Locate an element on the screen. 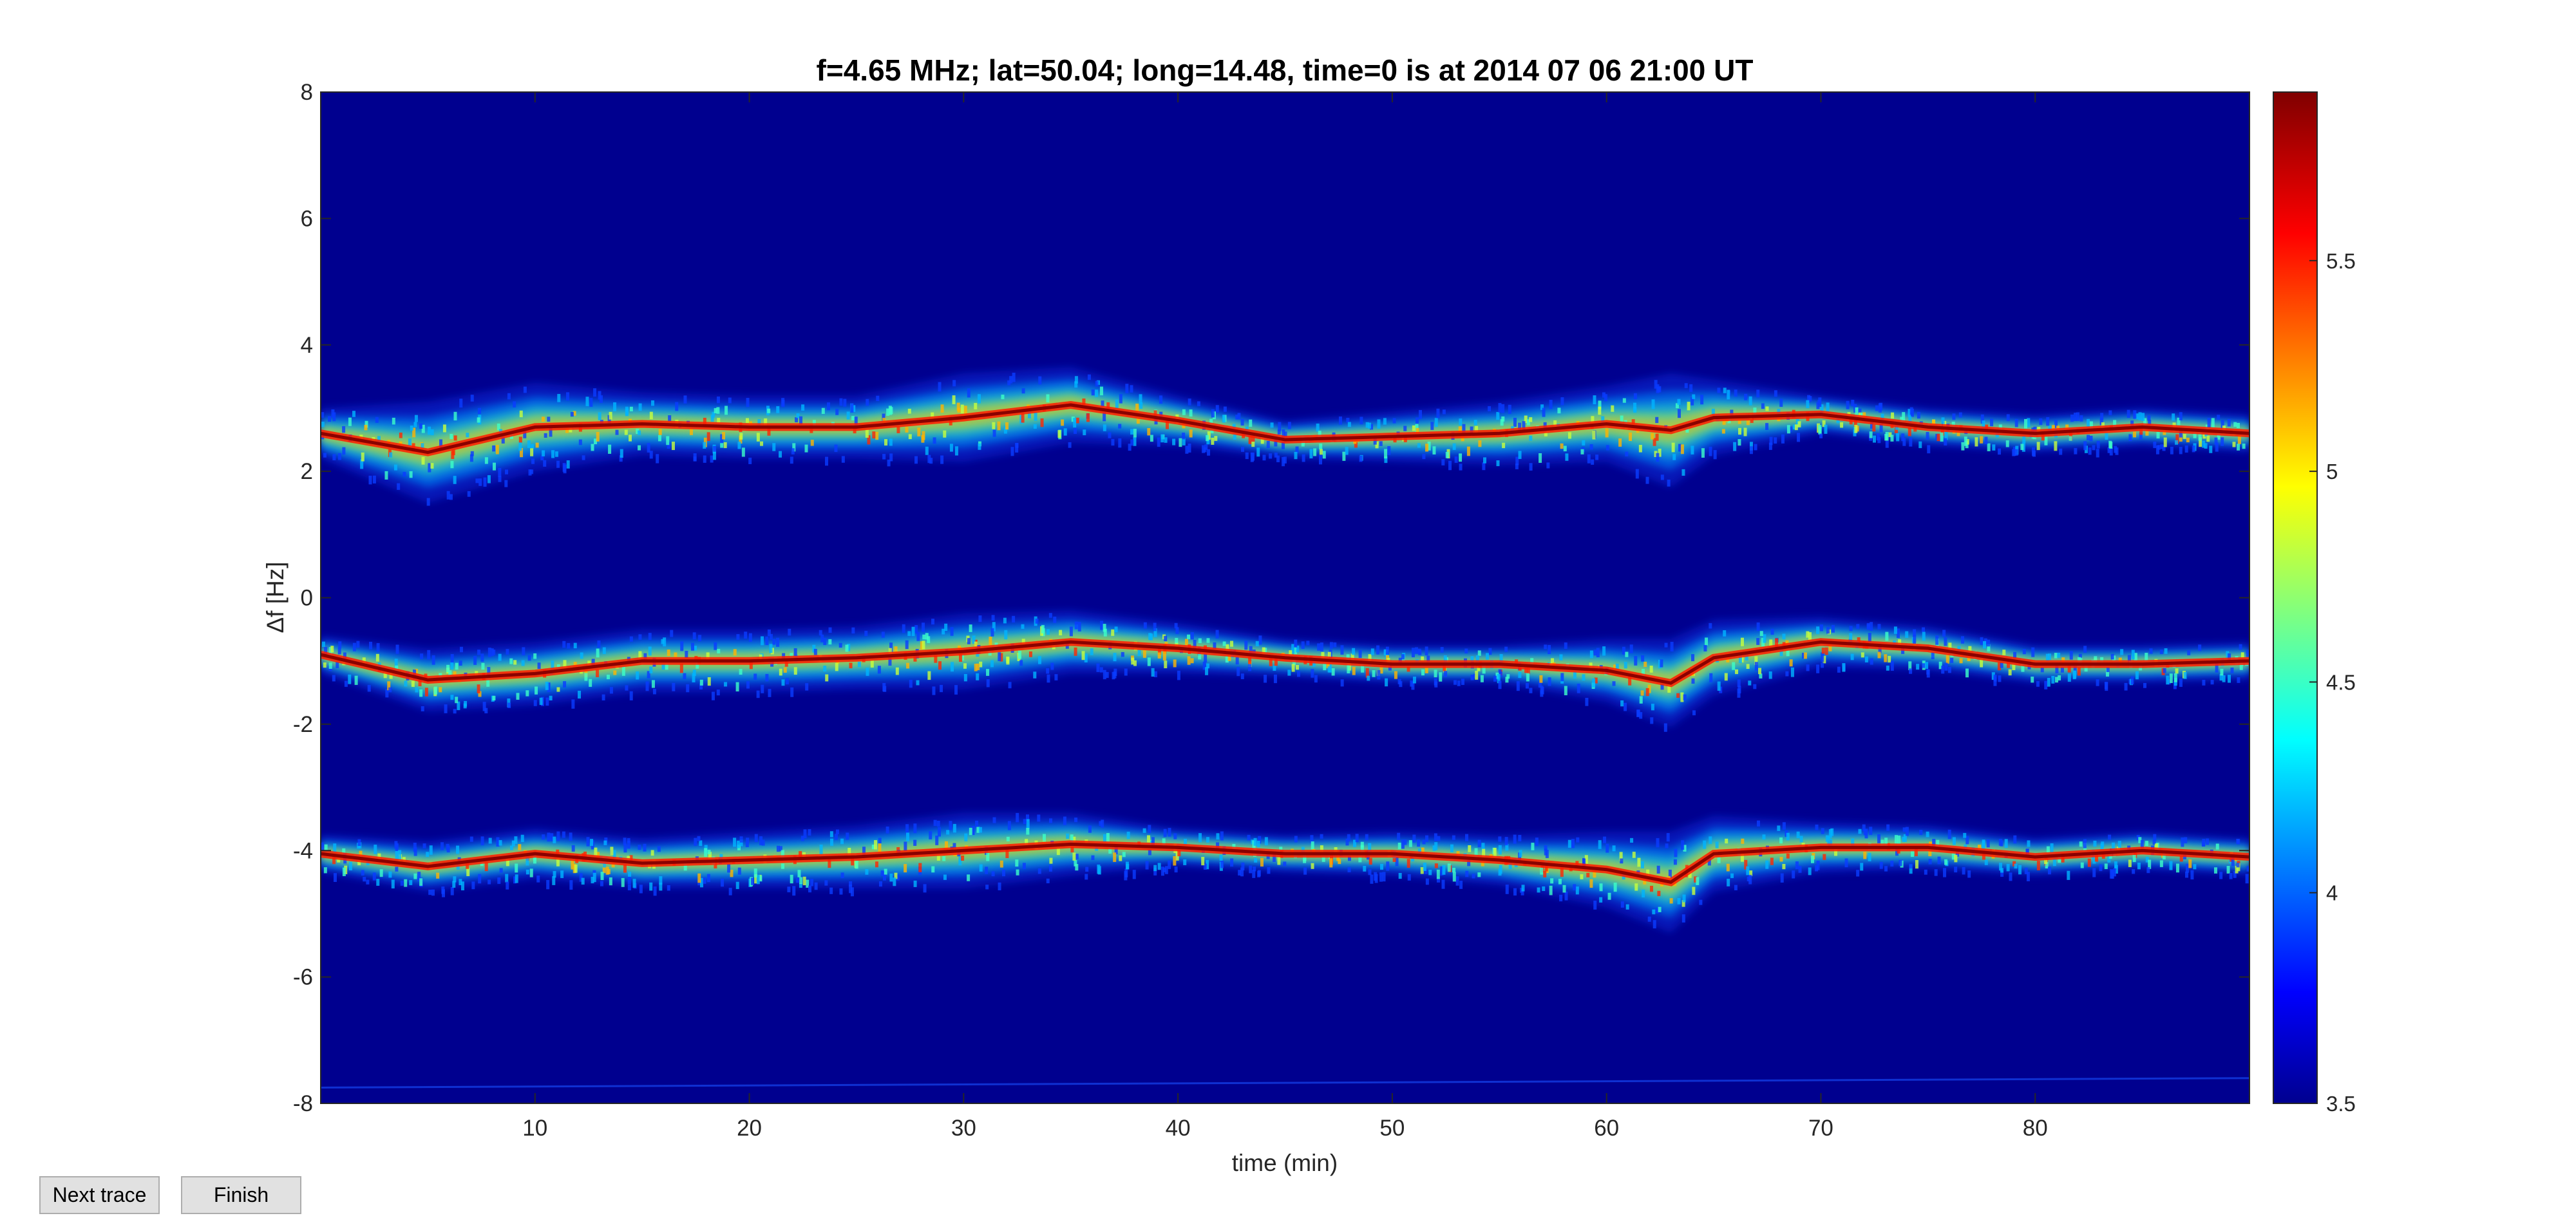 This screenshot has width=2576, height=1227. faint-trace is located at coordinates (1285, 1083).